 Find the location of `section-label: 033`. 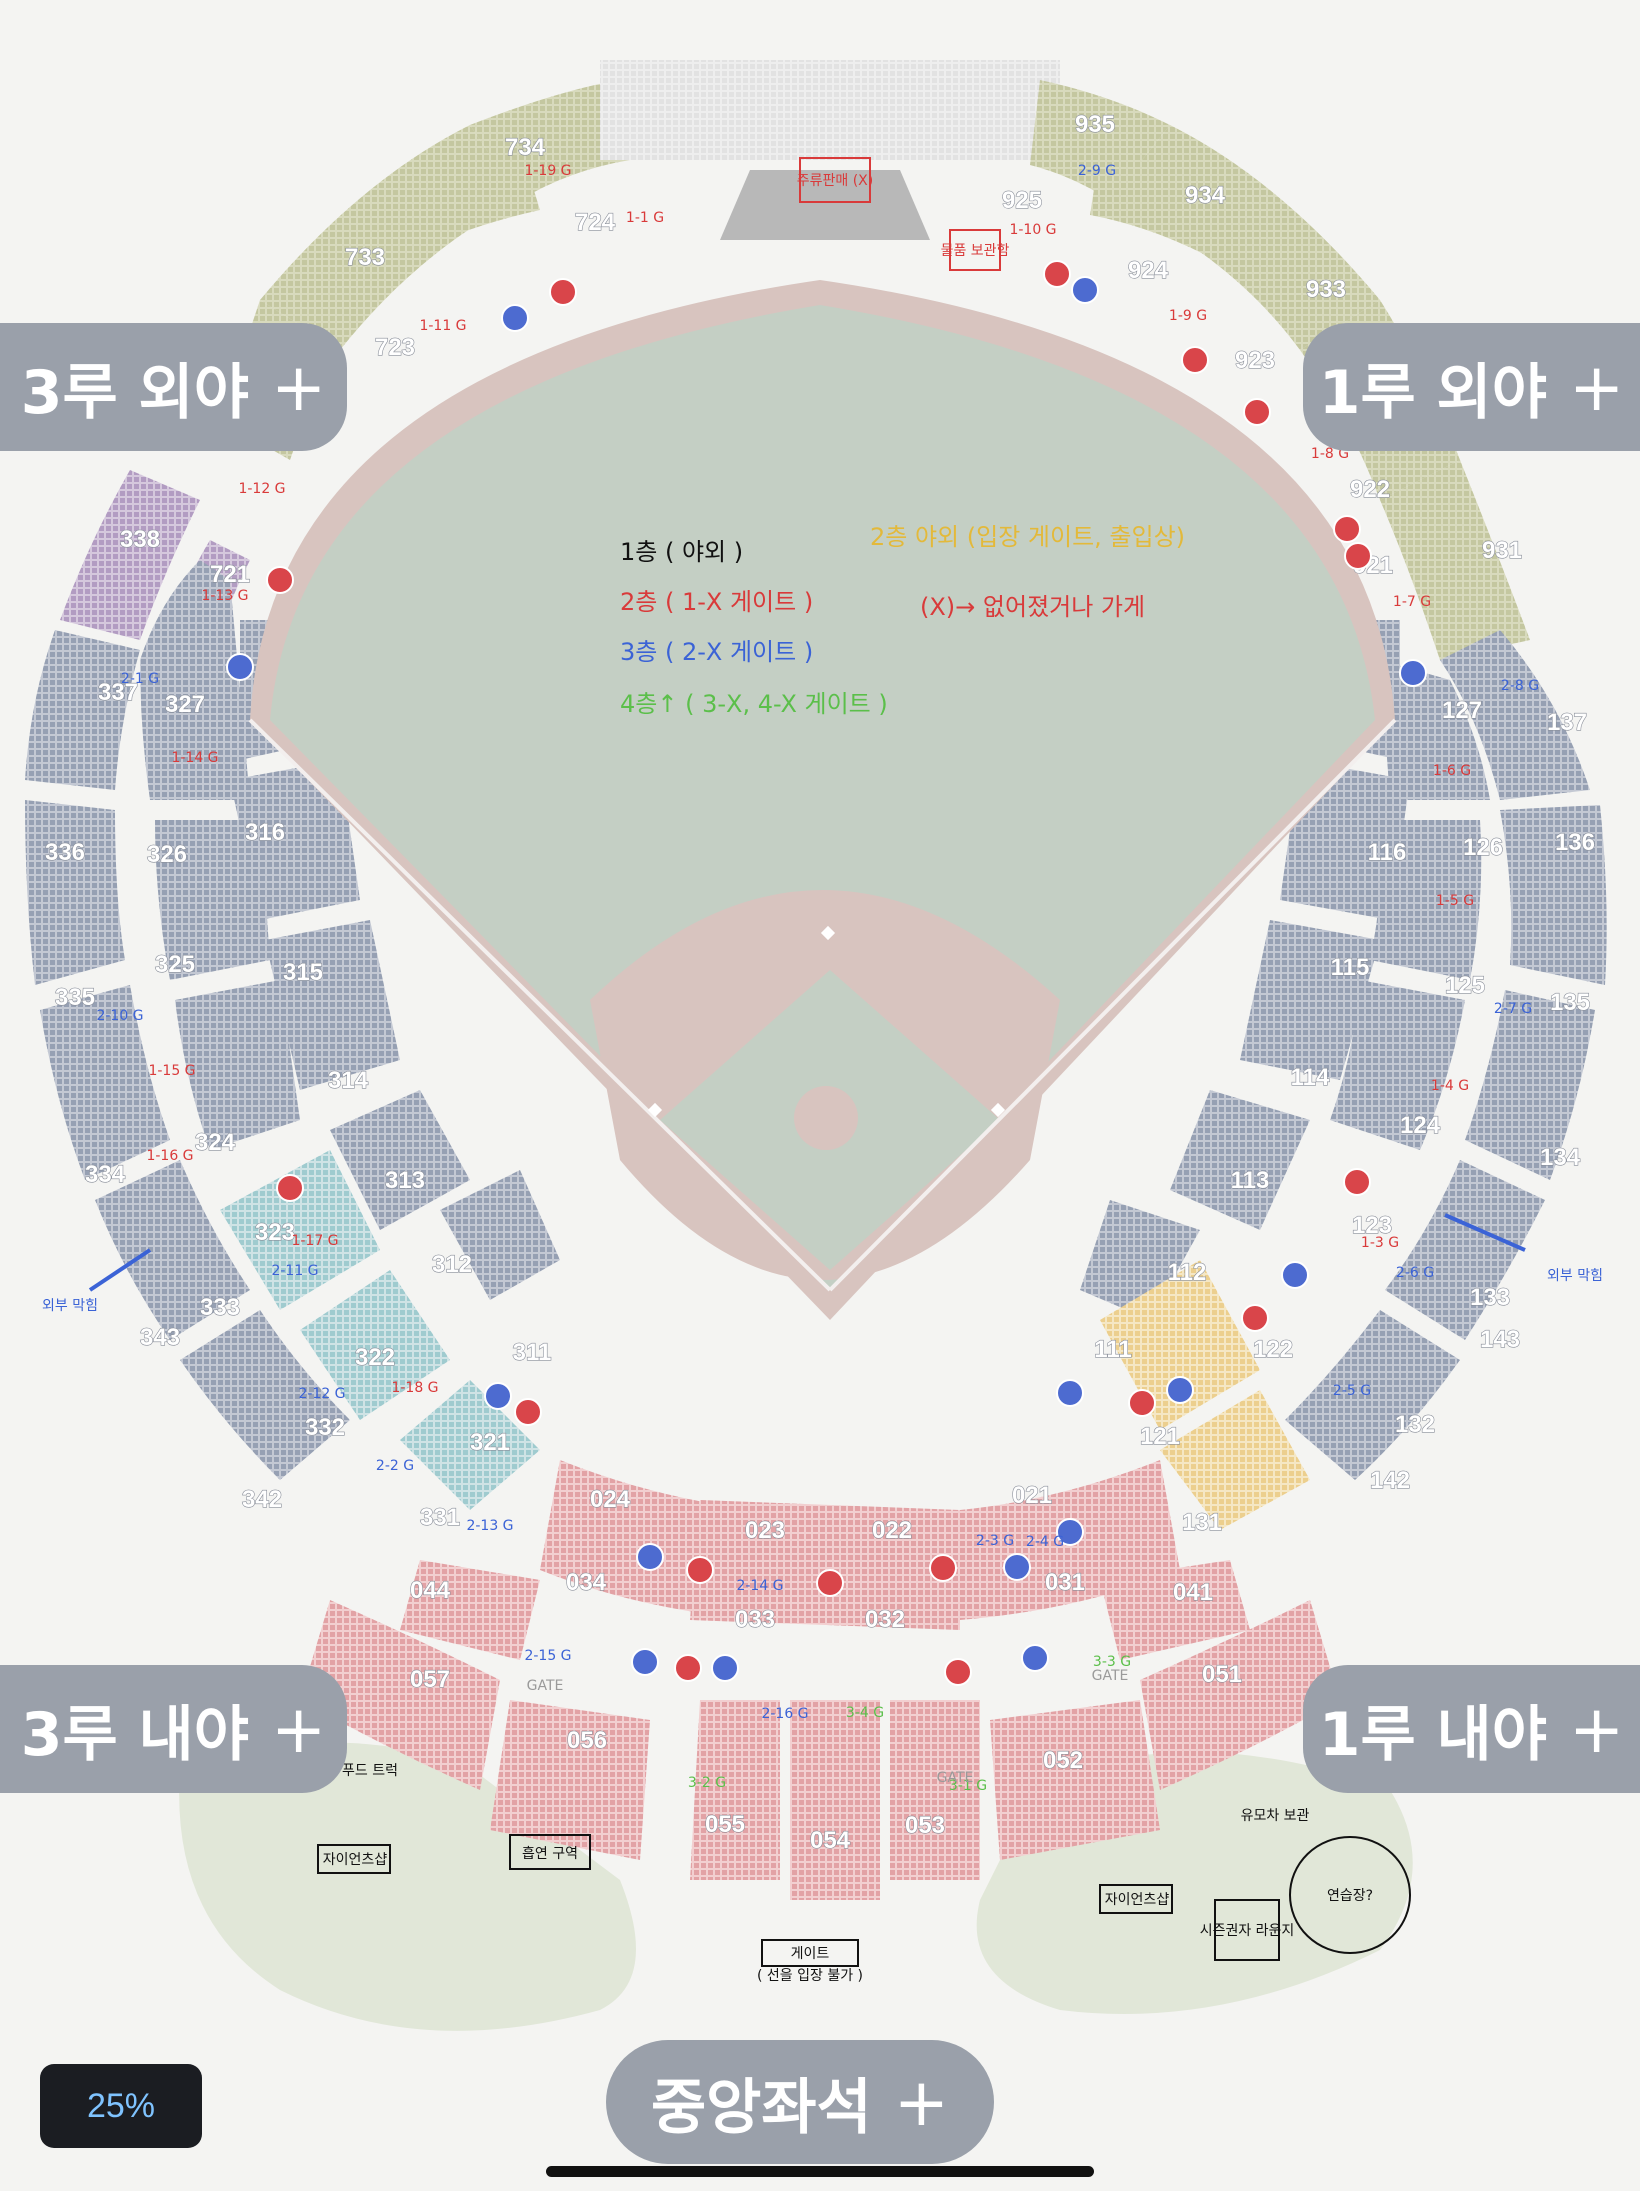

section-label: 033 is located at coordinates (754, 1619).